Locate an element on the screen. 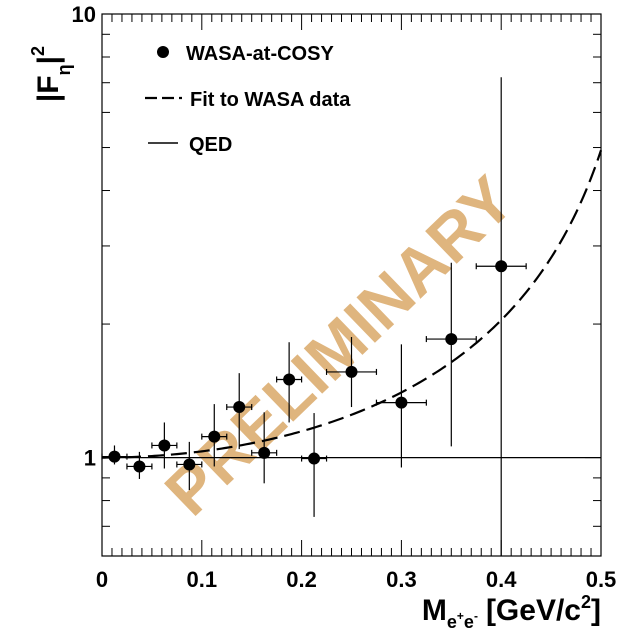 The width and height of the screenshot is (624, 637). x-axis-title-unit-close: ] is located at coordinates (596, 610).